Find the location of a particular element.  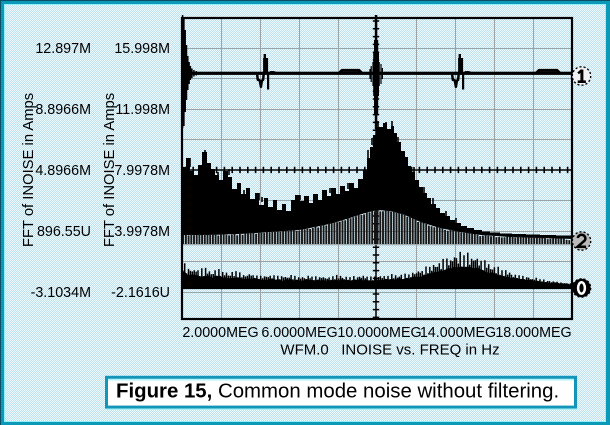

svg-text: 4.8966M is located at coordinates (63, 171).